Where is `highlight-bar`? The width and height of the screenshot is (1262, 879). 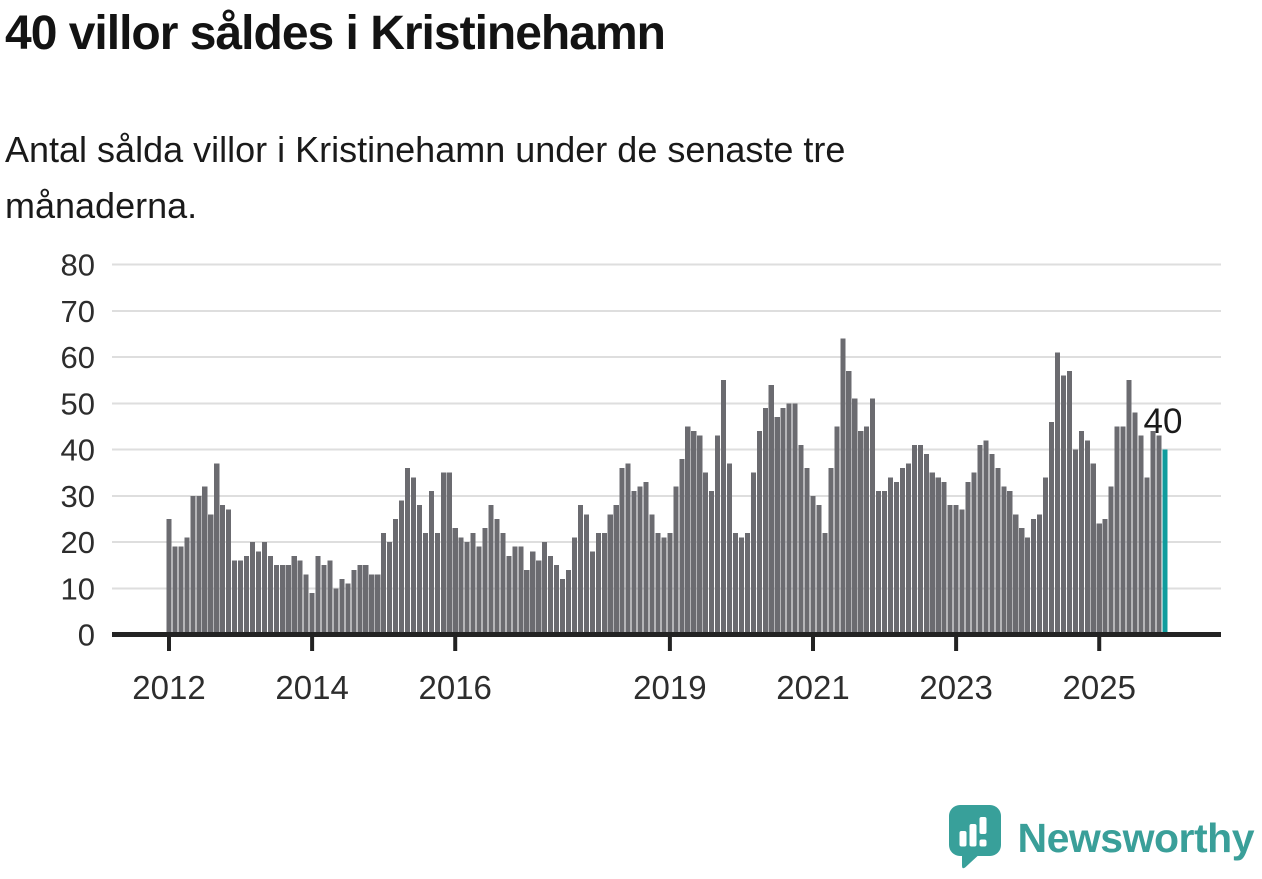
highlight-bar is located at coordinates (1165, 542).